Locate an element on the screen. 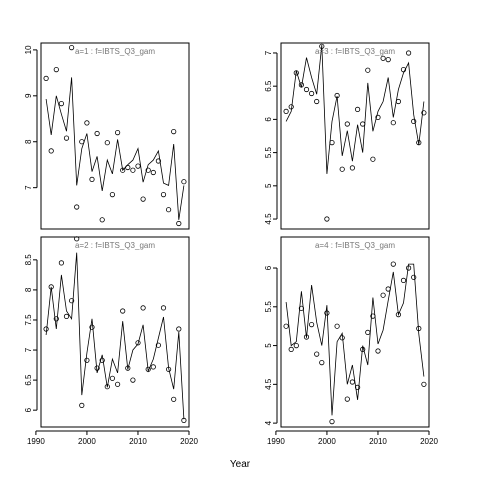 The image size is (480, 480). panel-3-x-tick-label: 1990 is located at coordinates (36, 441).